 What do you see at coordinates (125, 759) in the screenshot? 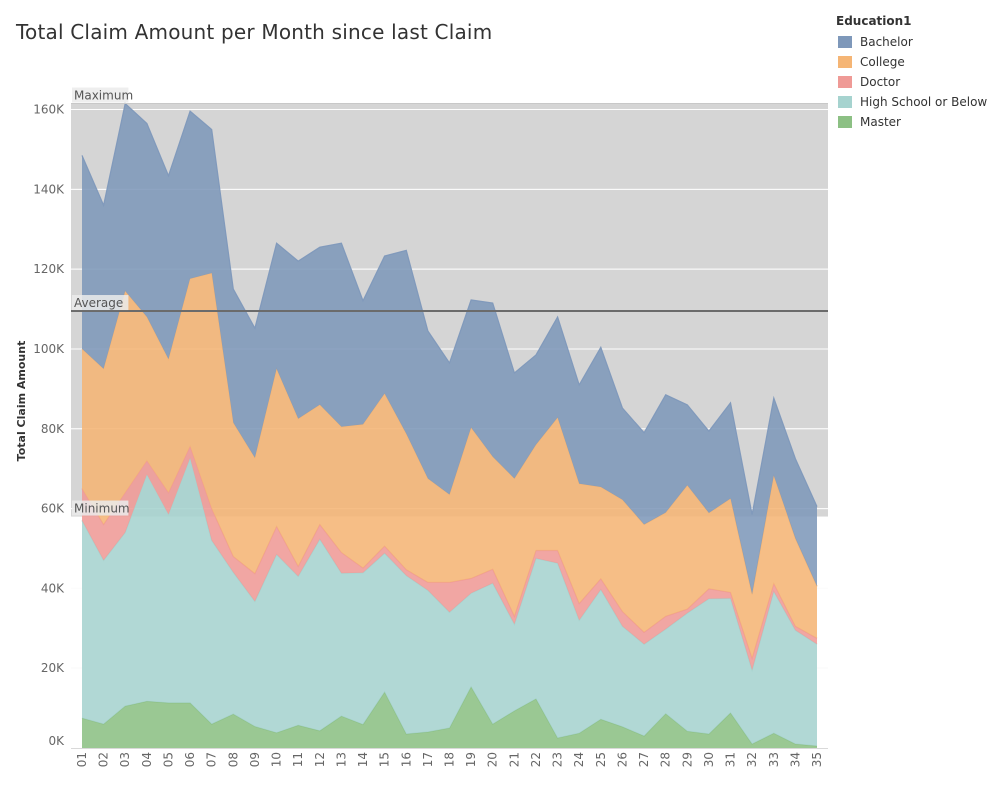
I see `x-tick-label: 03` at bounding box center [125, 759].